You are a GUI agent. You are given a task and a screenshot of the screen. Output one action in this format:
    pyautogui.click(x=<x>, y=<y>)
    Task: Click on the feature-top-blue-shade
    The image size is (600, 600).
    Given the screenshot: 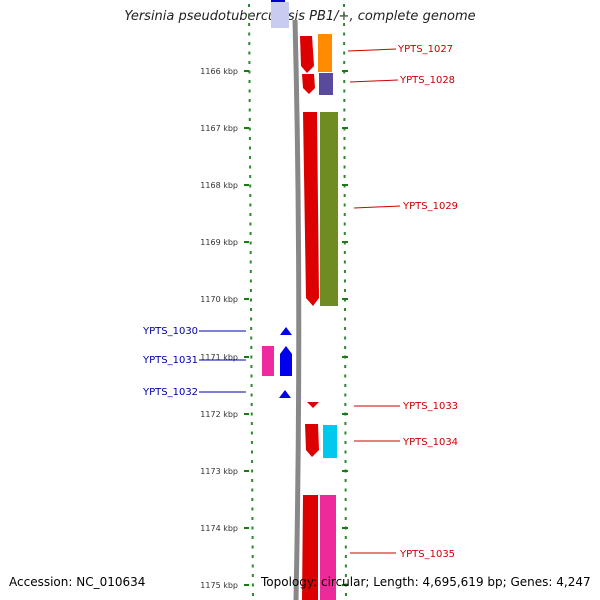 What is the action you would take?
    pyautogui.click(x=280, y=15)
    